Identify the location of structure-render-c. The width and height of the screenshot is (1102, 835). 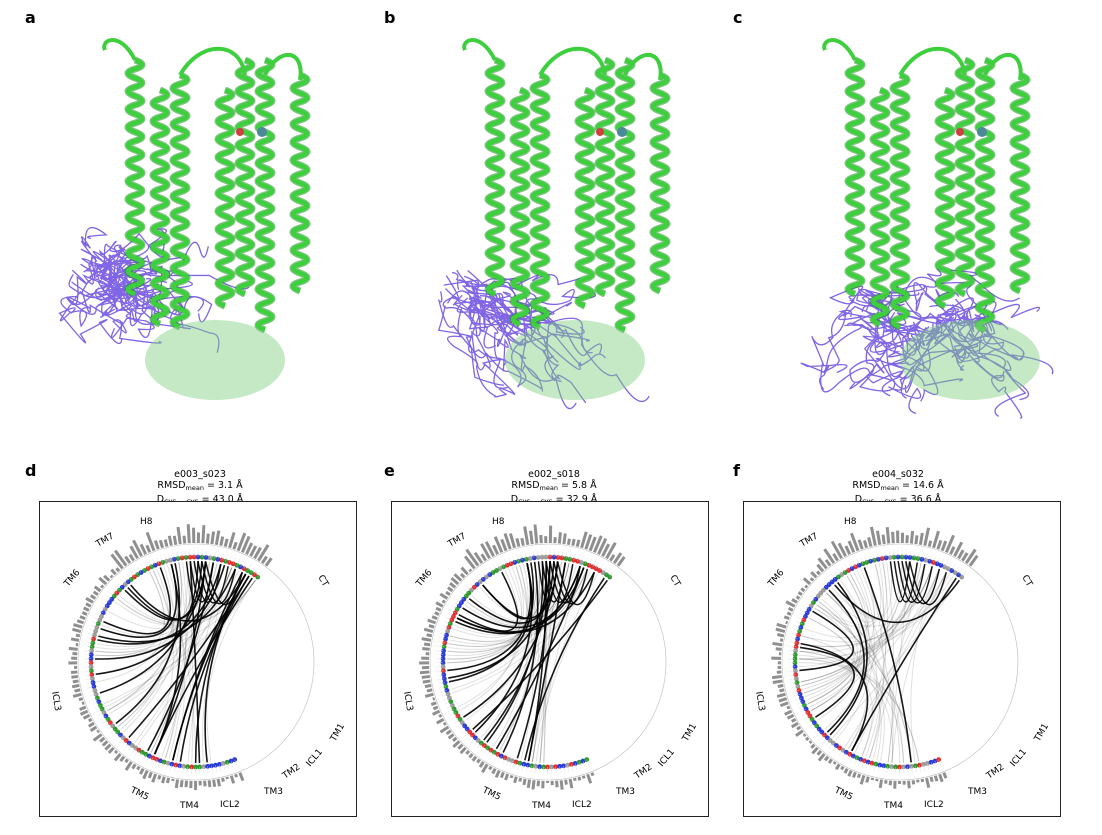
(927, 228).